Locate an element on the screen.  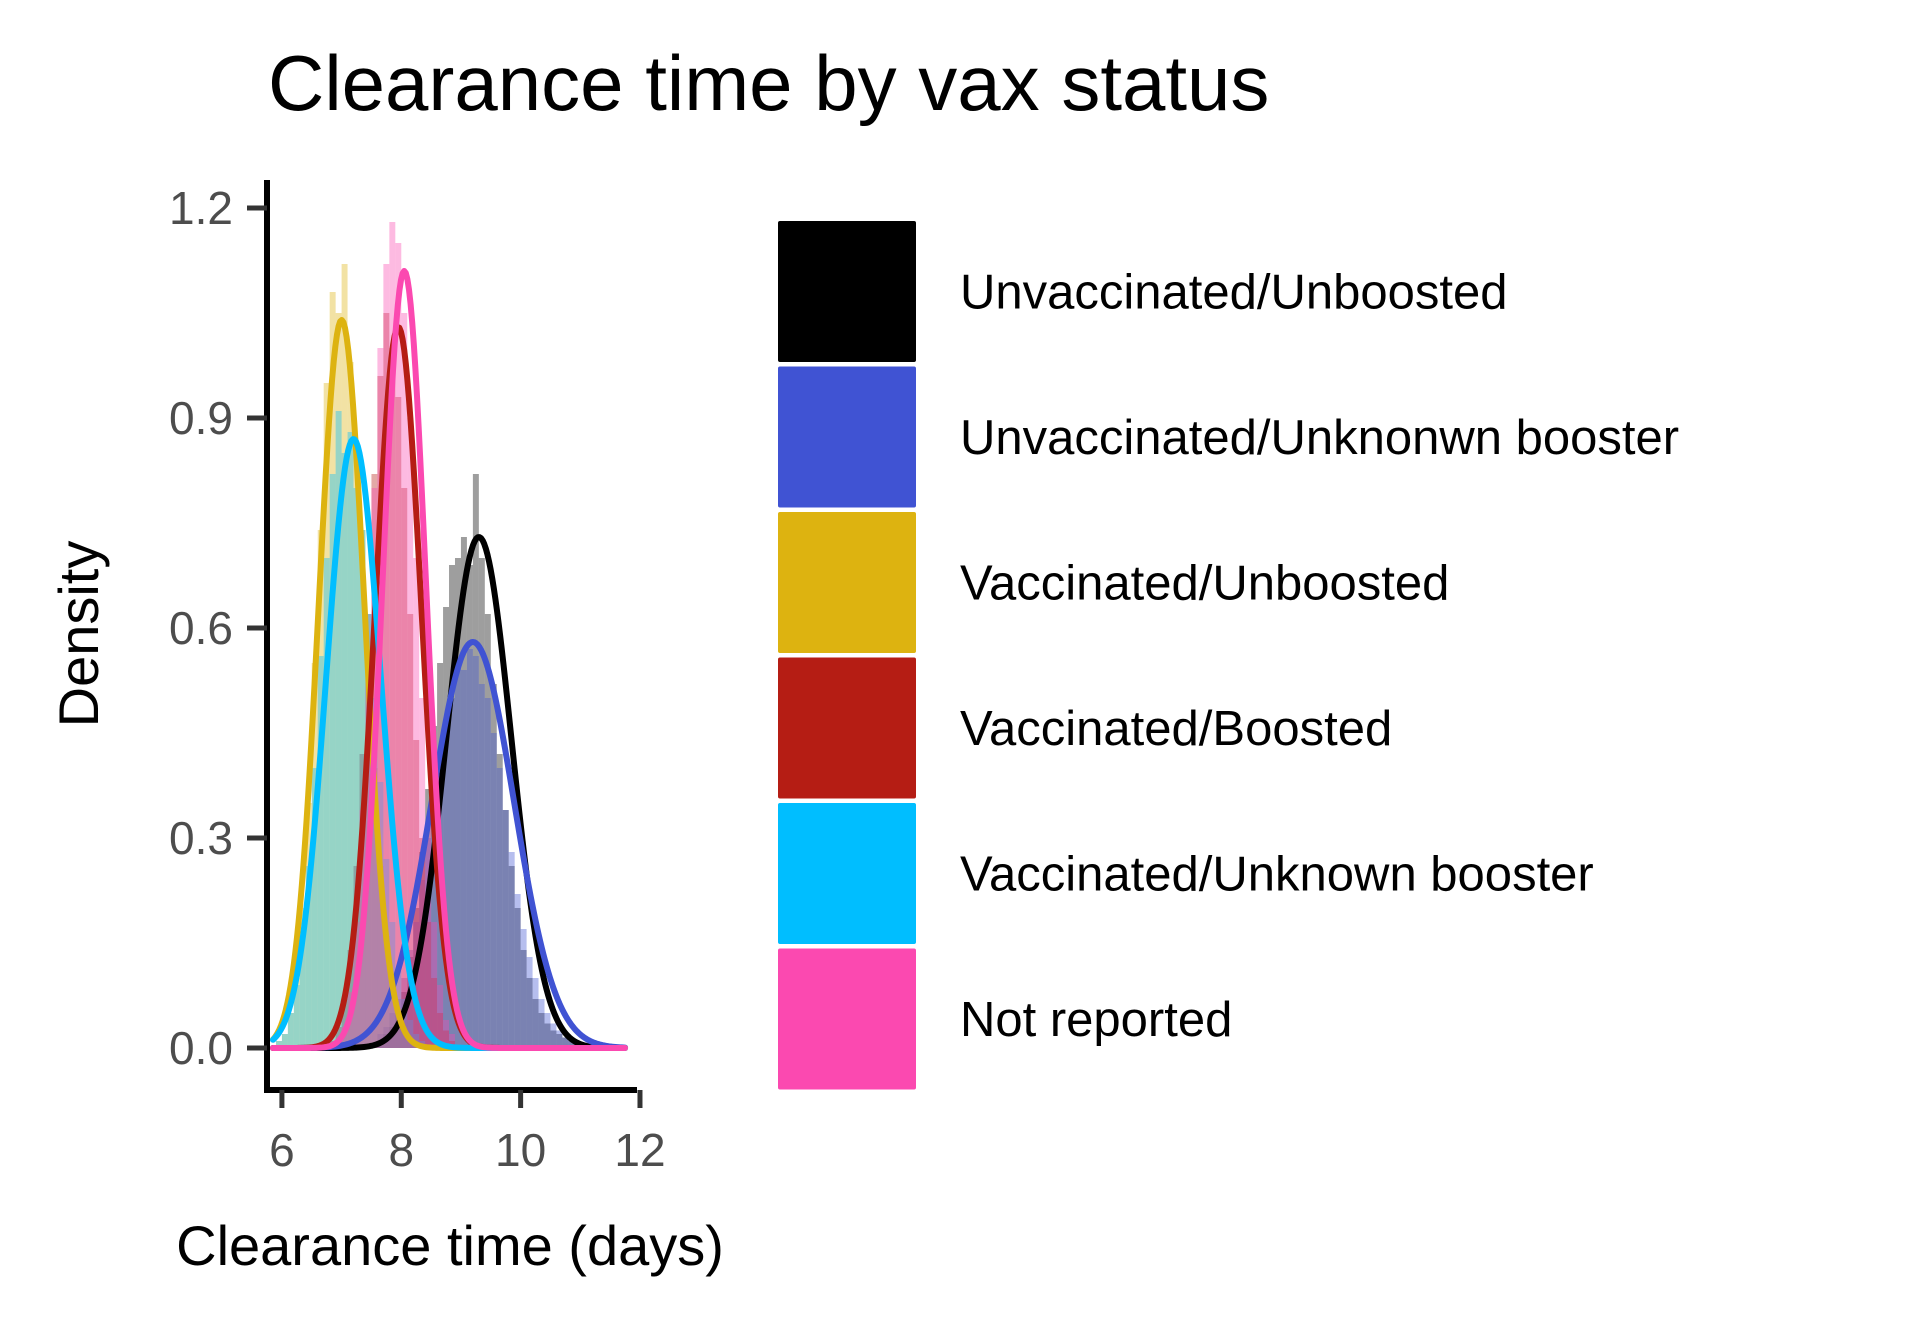
legend-item-not-reported: Not reported is located at coordinates (1004, 1019).